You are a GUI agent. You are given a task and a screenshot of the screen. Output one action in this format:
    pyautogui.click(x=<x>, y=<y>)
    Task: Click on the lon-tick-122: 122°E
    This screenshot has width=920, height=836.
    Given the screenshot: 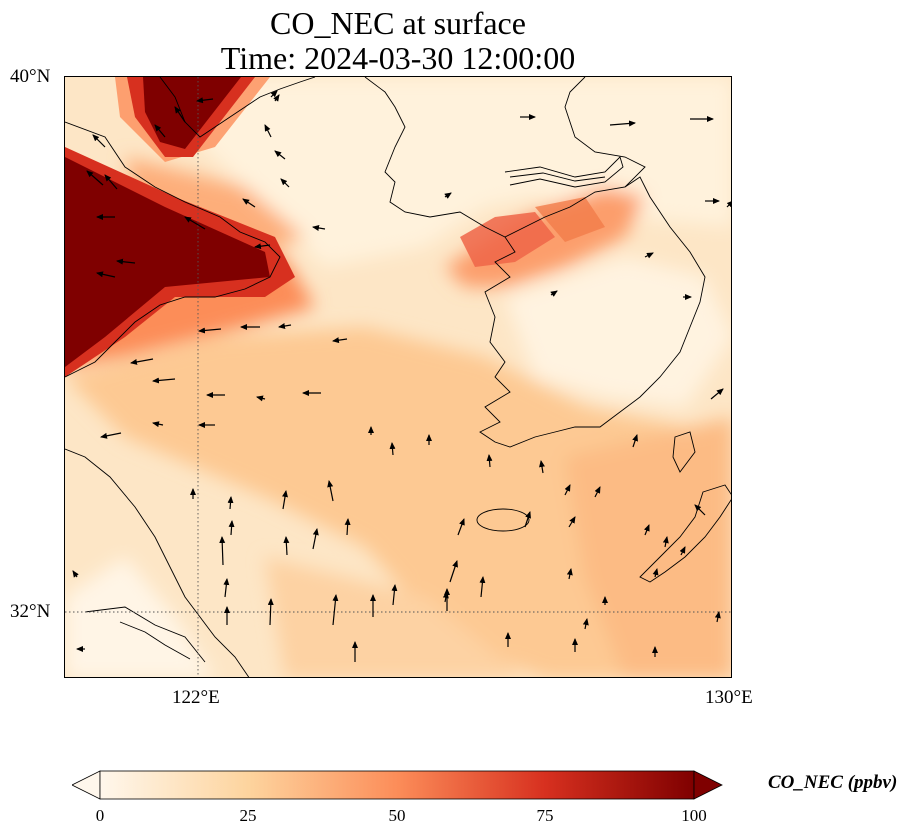 What is the action you would take?
    pyautogui.click(x=196, y=697)
    